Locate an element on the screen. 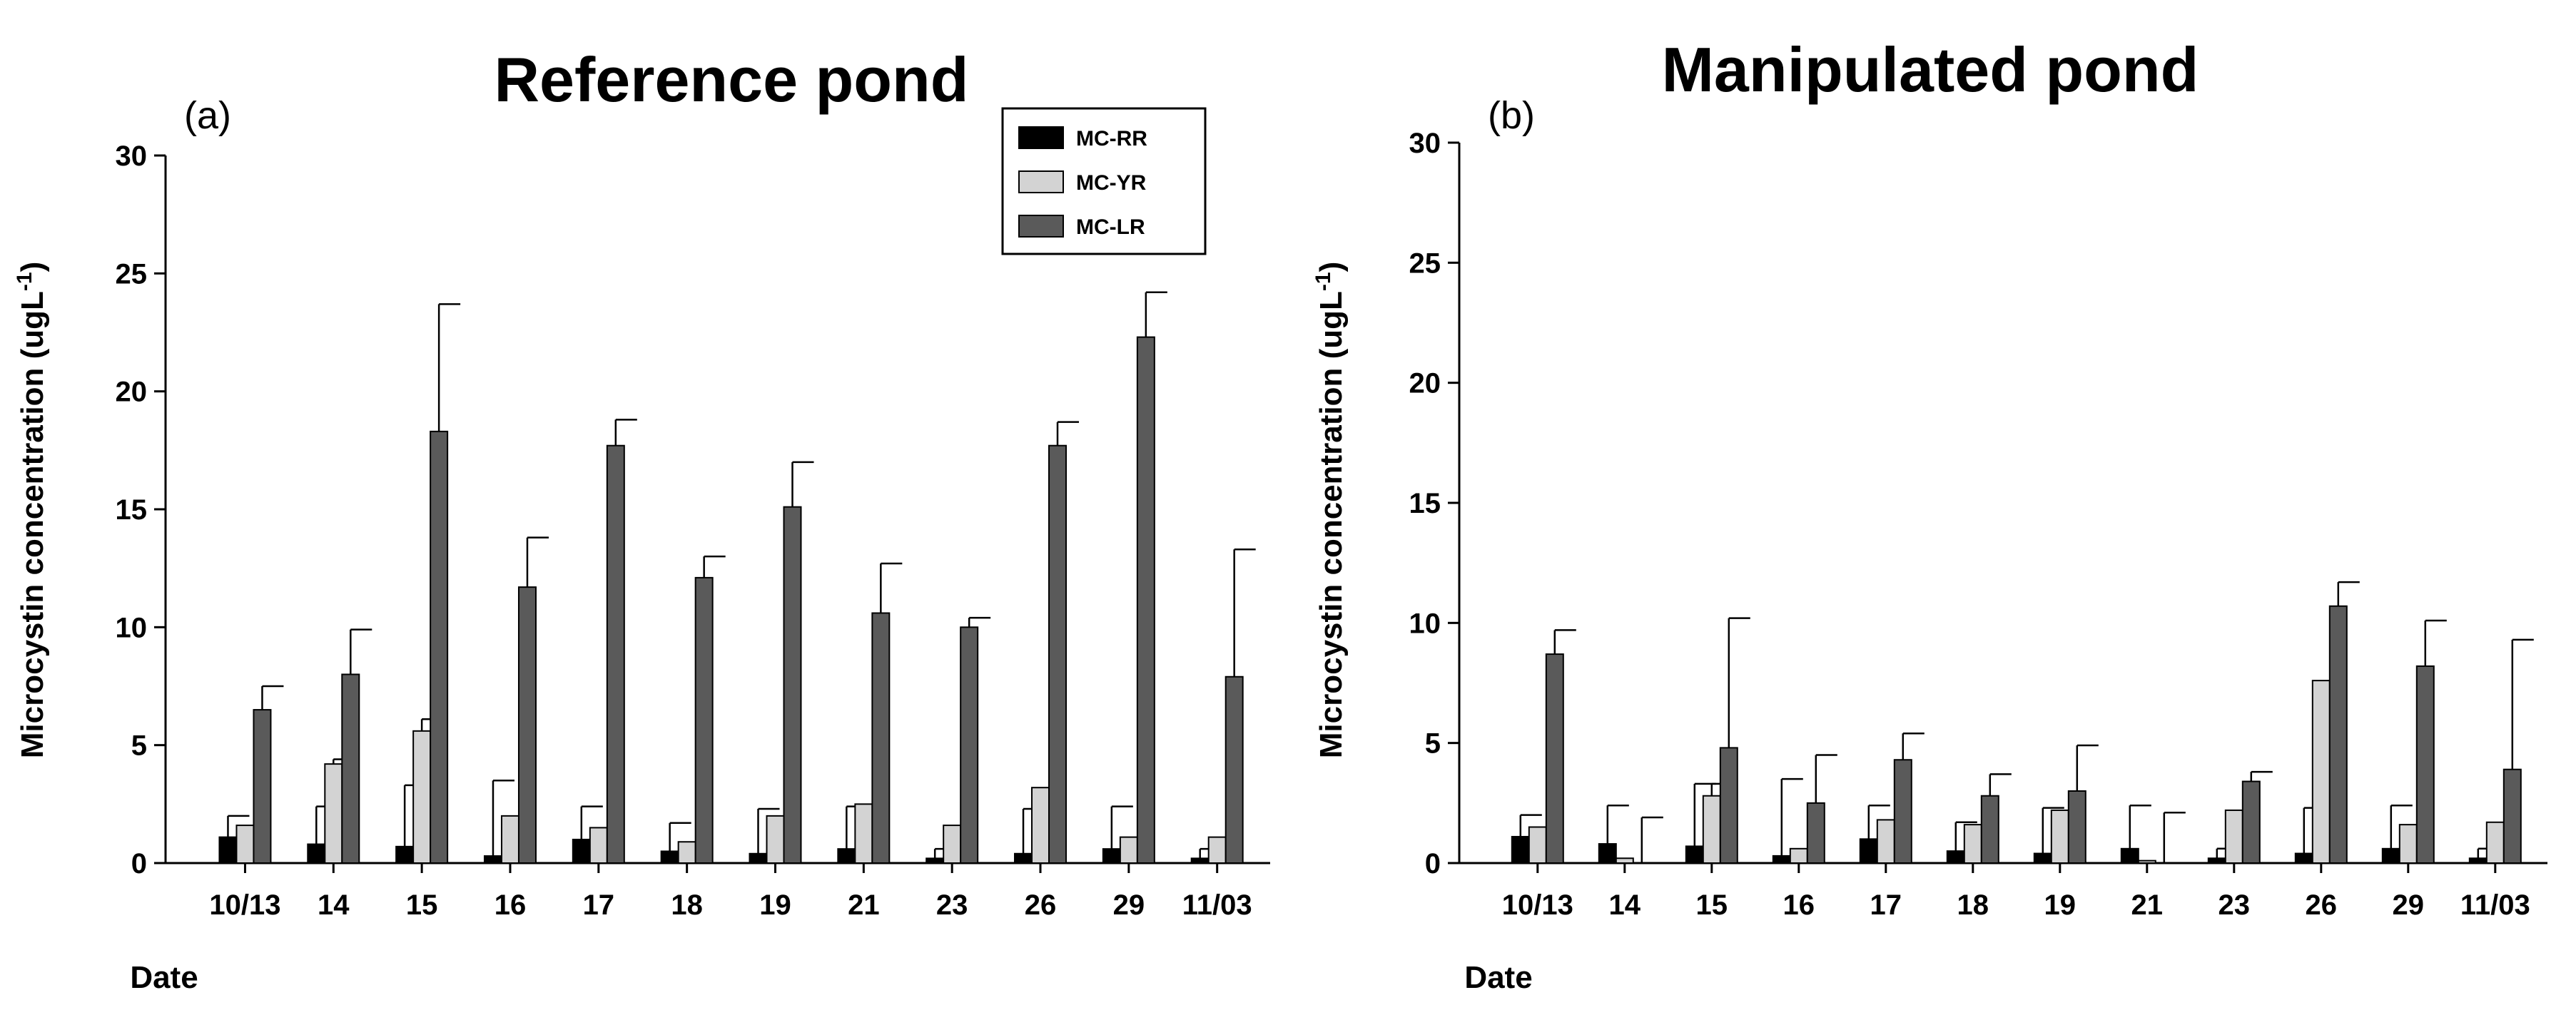  panel-a-y-tick-label: 30 is located at coordinates (132, 156).